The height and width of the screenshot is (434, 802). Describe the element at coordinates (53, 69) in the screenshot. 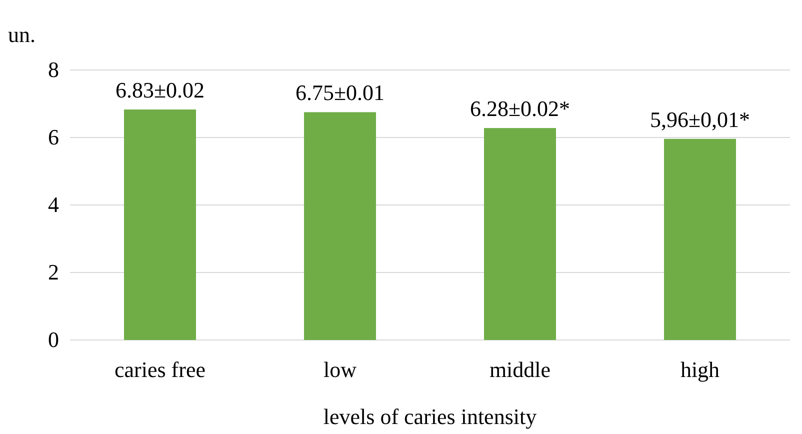

I see `y-tick-label: 8` at that location.